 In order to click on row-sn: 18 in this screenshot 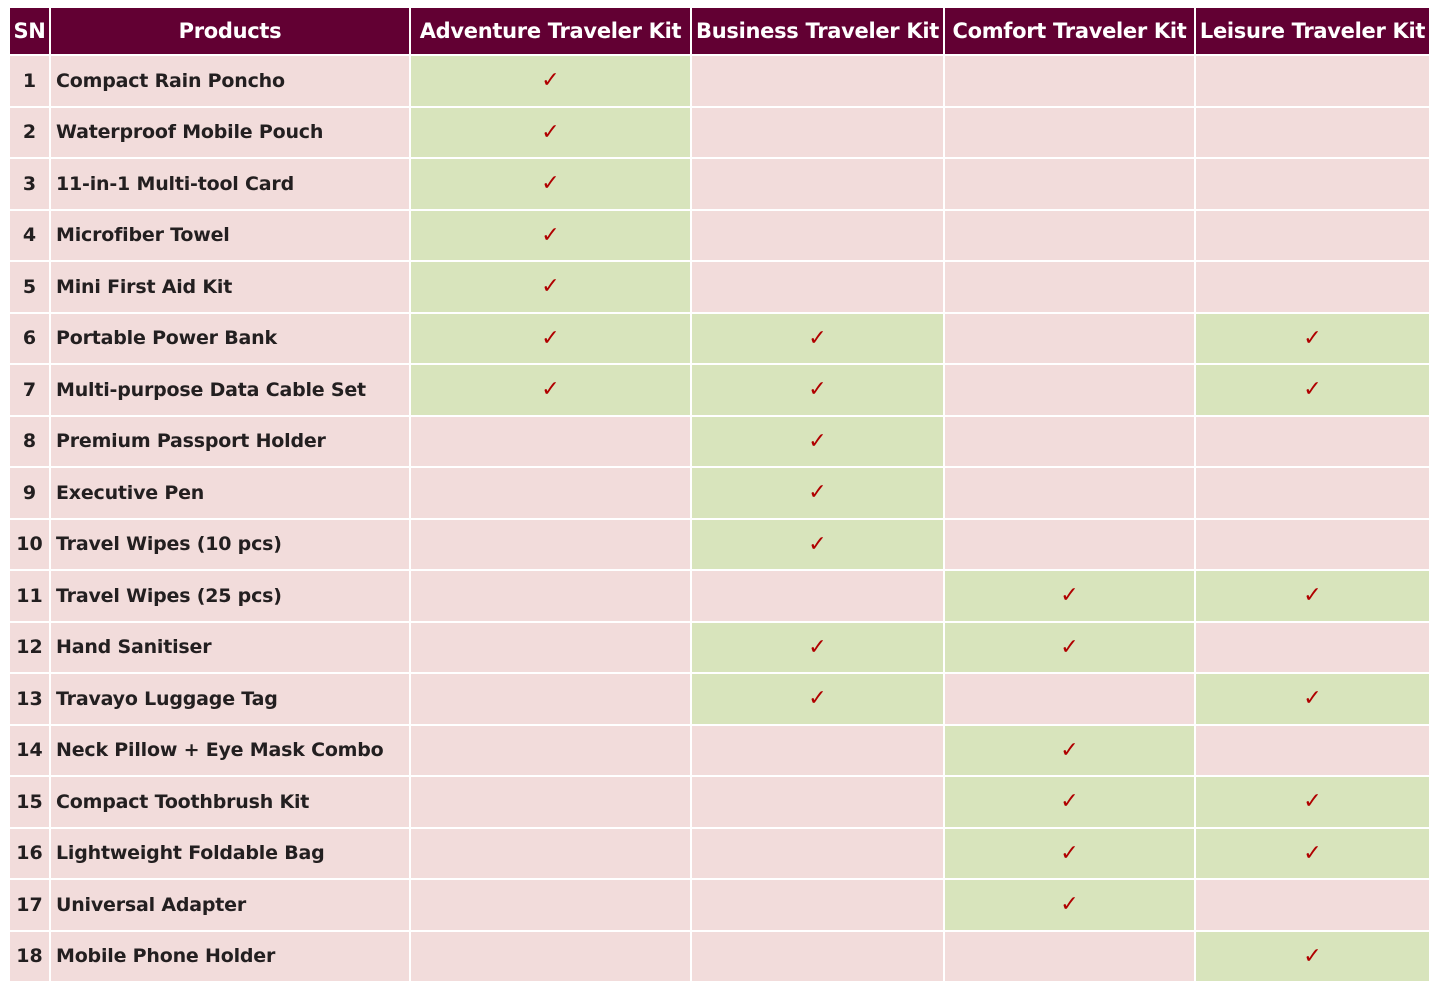, I will do `click(29, 956)`.